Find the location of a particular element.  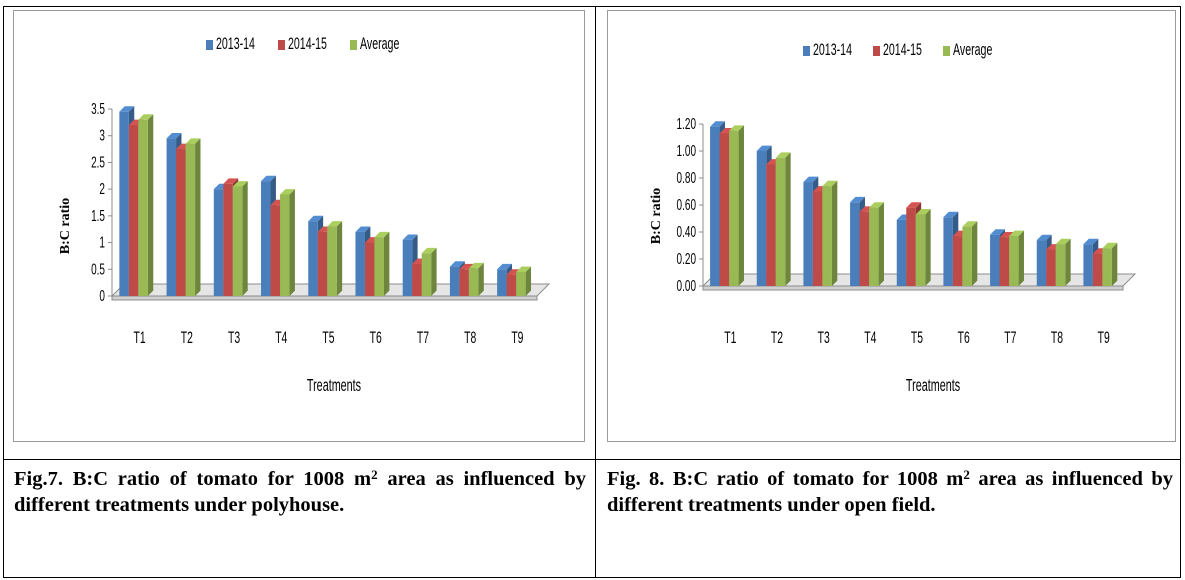

y-tick-label: 1.5 is located at coordinates (98, 216).